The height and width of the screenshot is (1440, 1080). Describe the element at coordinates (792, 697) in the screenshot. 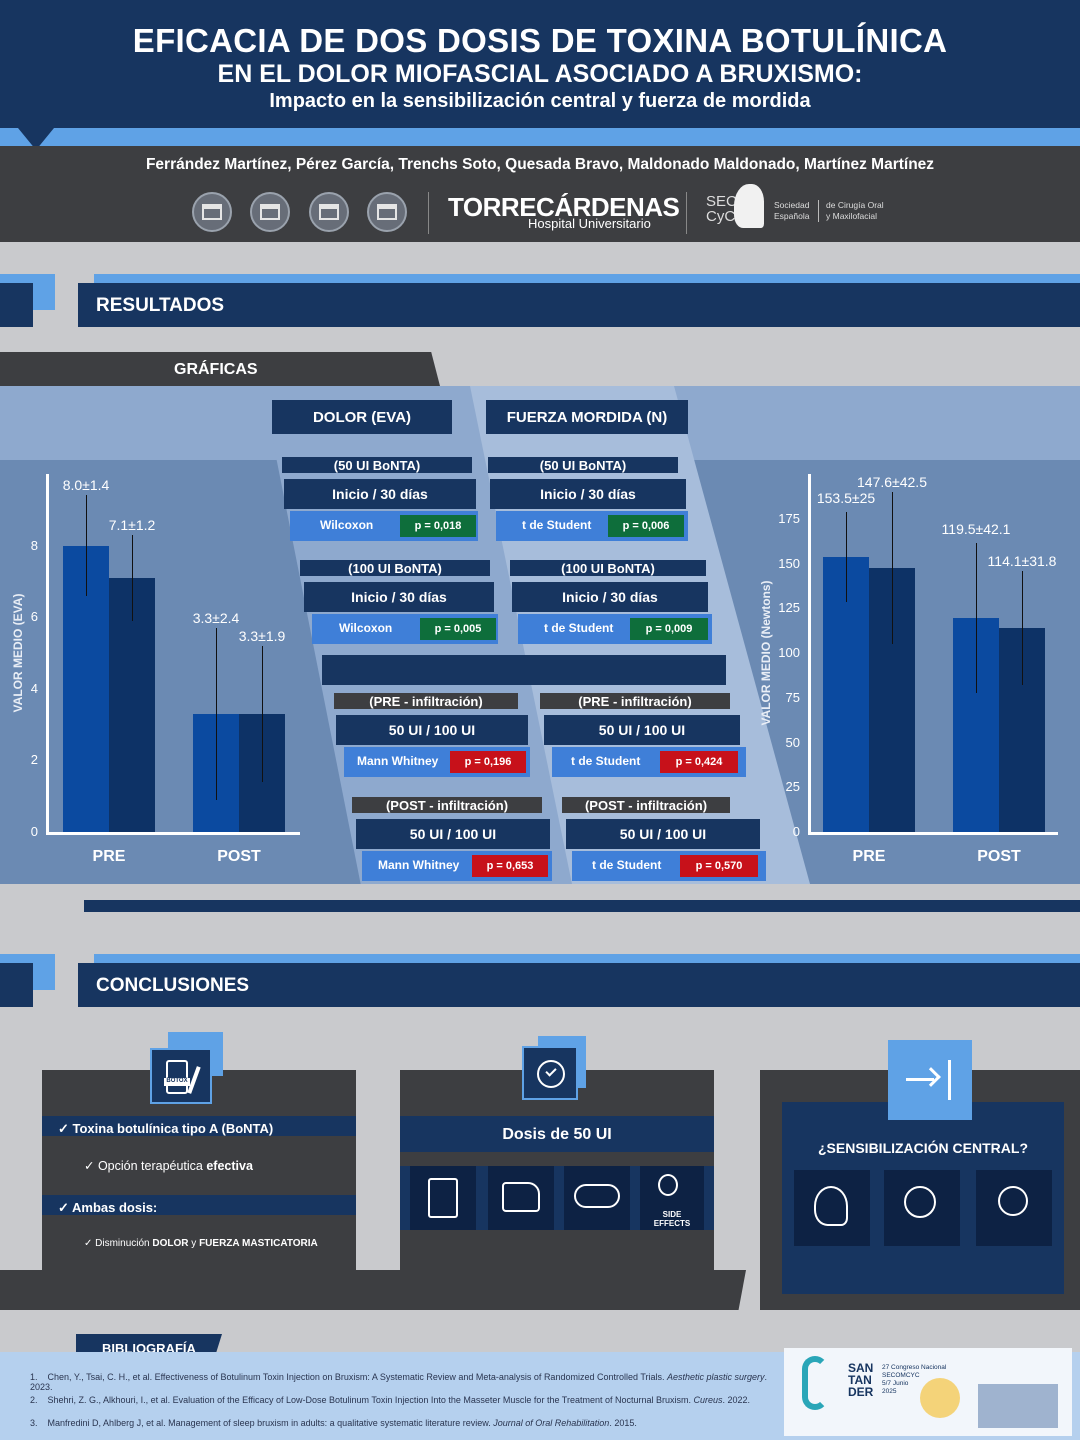

I see `y-tick-label: 75` at that location.